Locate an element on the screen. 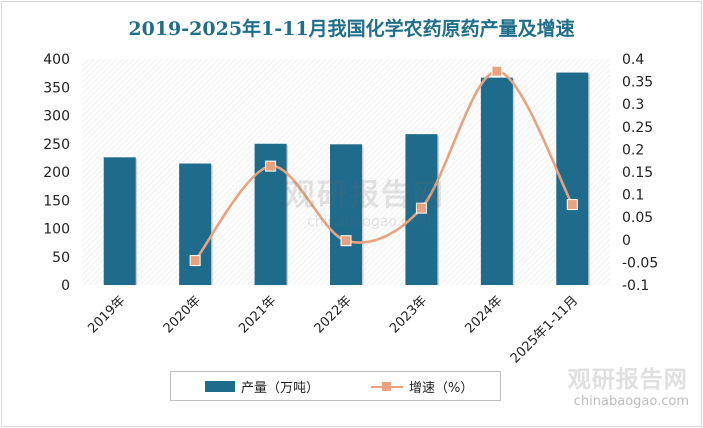  chart-title: 2019-2025年1-11月我国化学农药原药产量及增速 is located at coordinates (351, 29).